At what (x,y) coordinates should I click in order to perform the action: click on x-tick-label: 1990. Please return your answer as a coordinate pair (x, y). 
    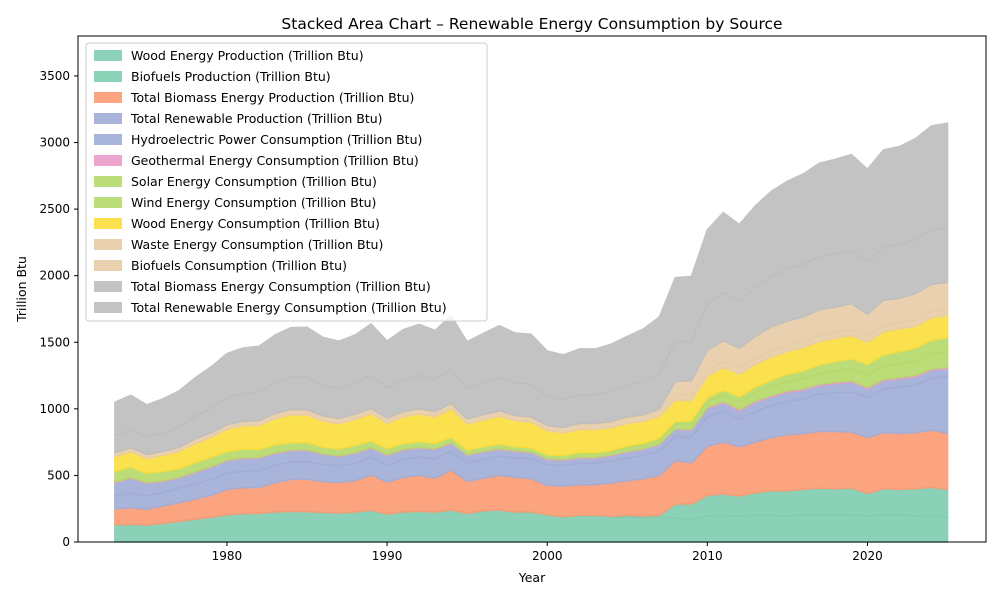
    Looking at the image, I should click on (387, 556).